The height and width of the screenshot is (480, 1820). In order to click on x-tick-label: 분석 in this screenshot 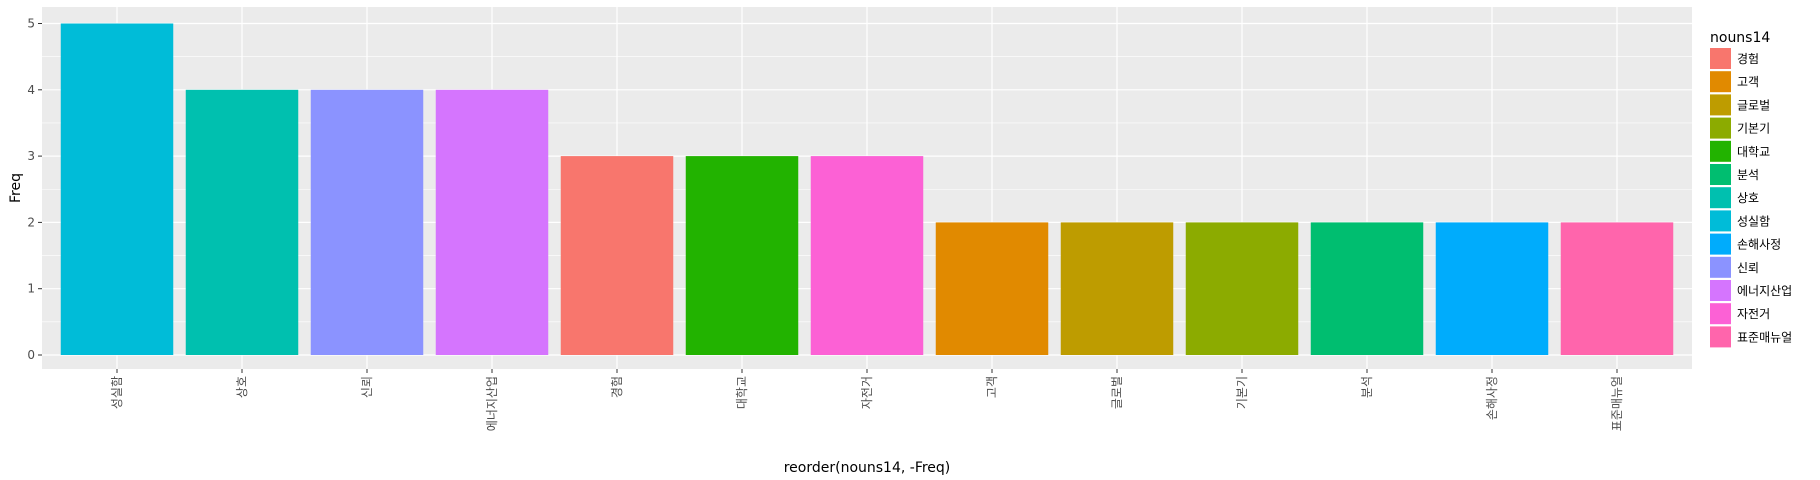, I will do `click(1367, 387)`.